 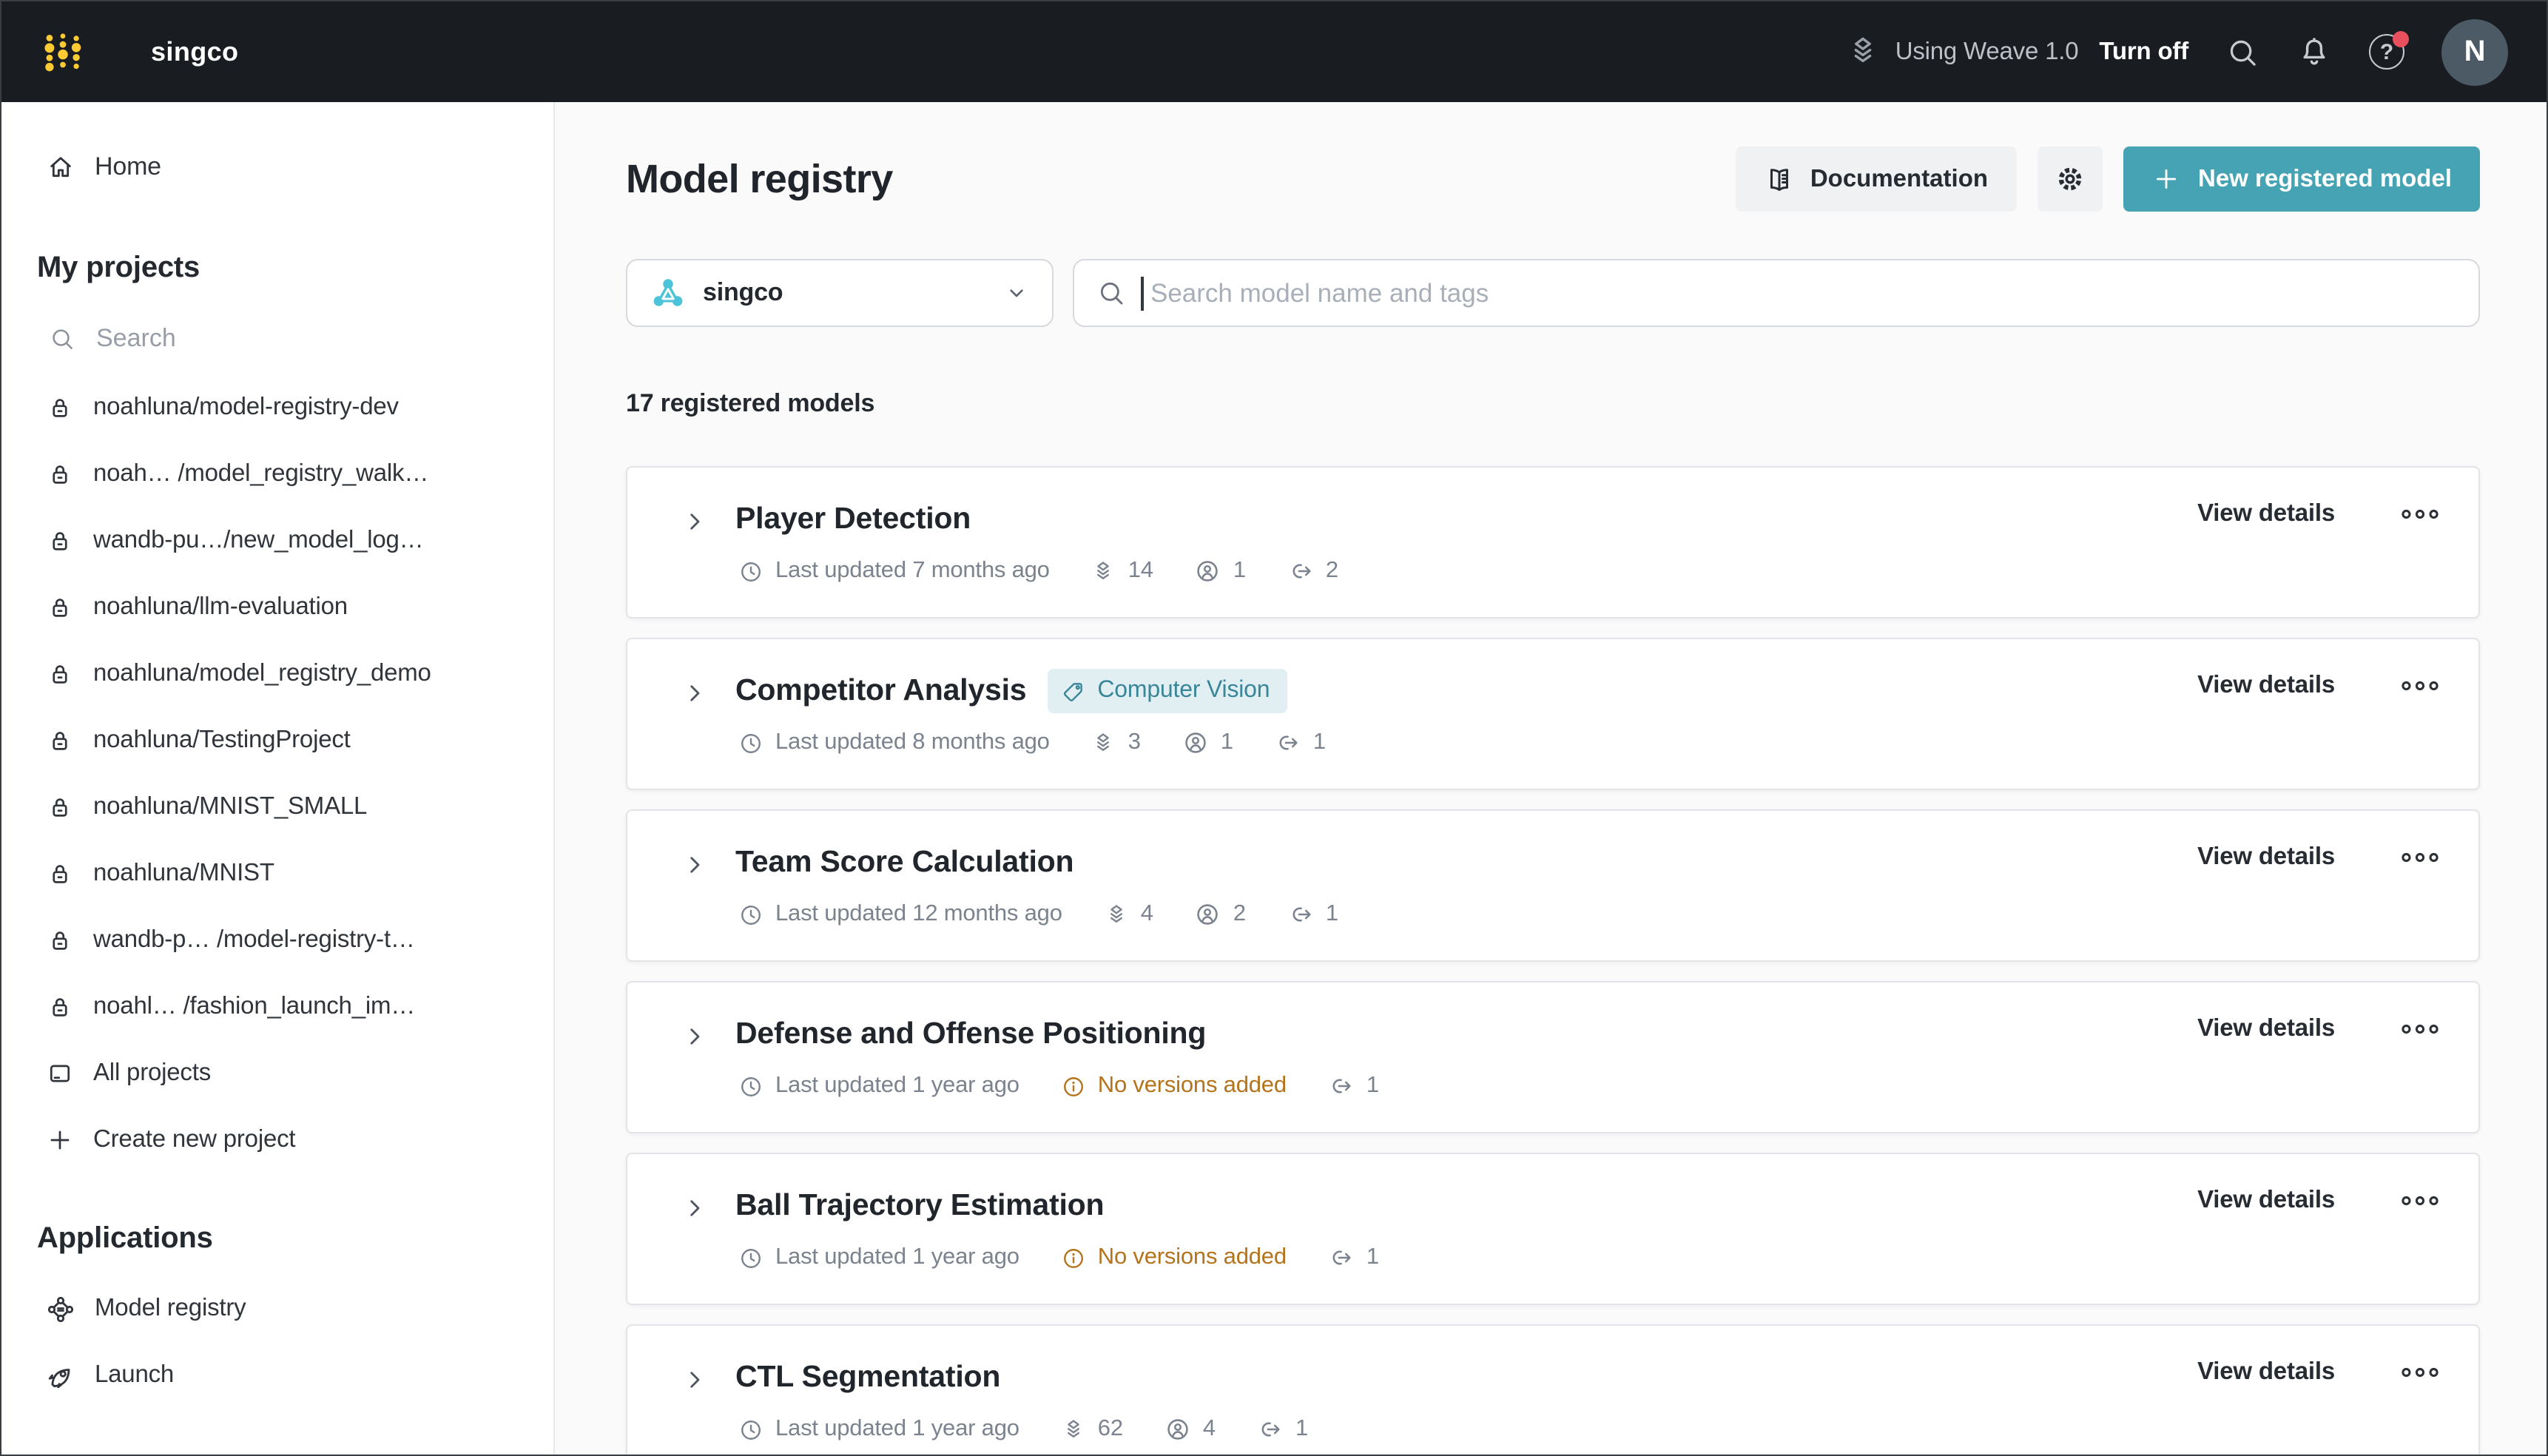 What do you see at coordinates (184, 873) in the screenshot?
I see `project-name: noahluna/MNIST` at bounding box center [184, 873].